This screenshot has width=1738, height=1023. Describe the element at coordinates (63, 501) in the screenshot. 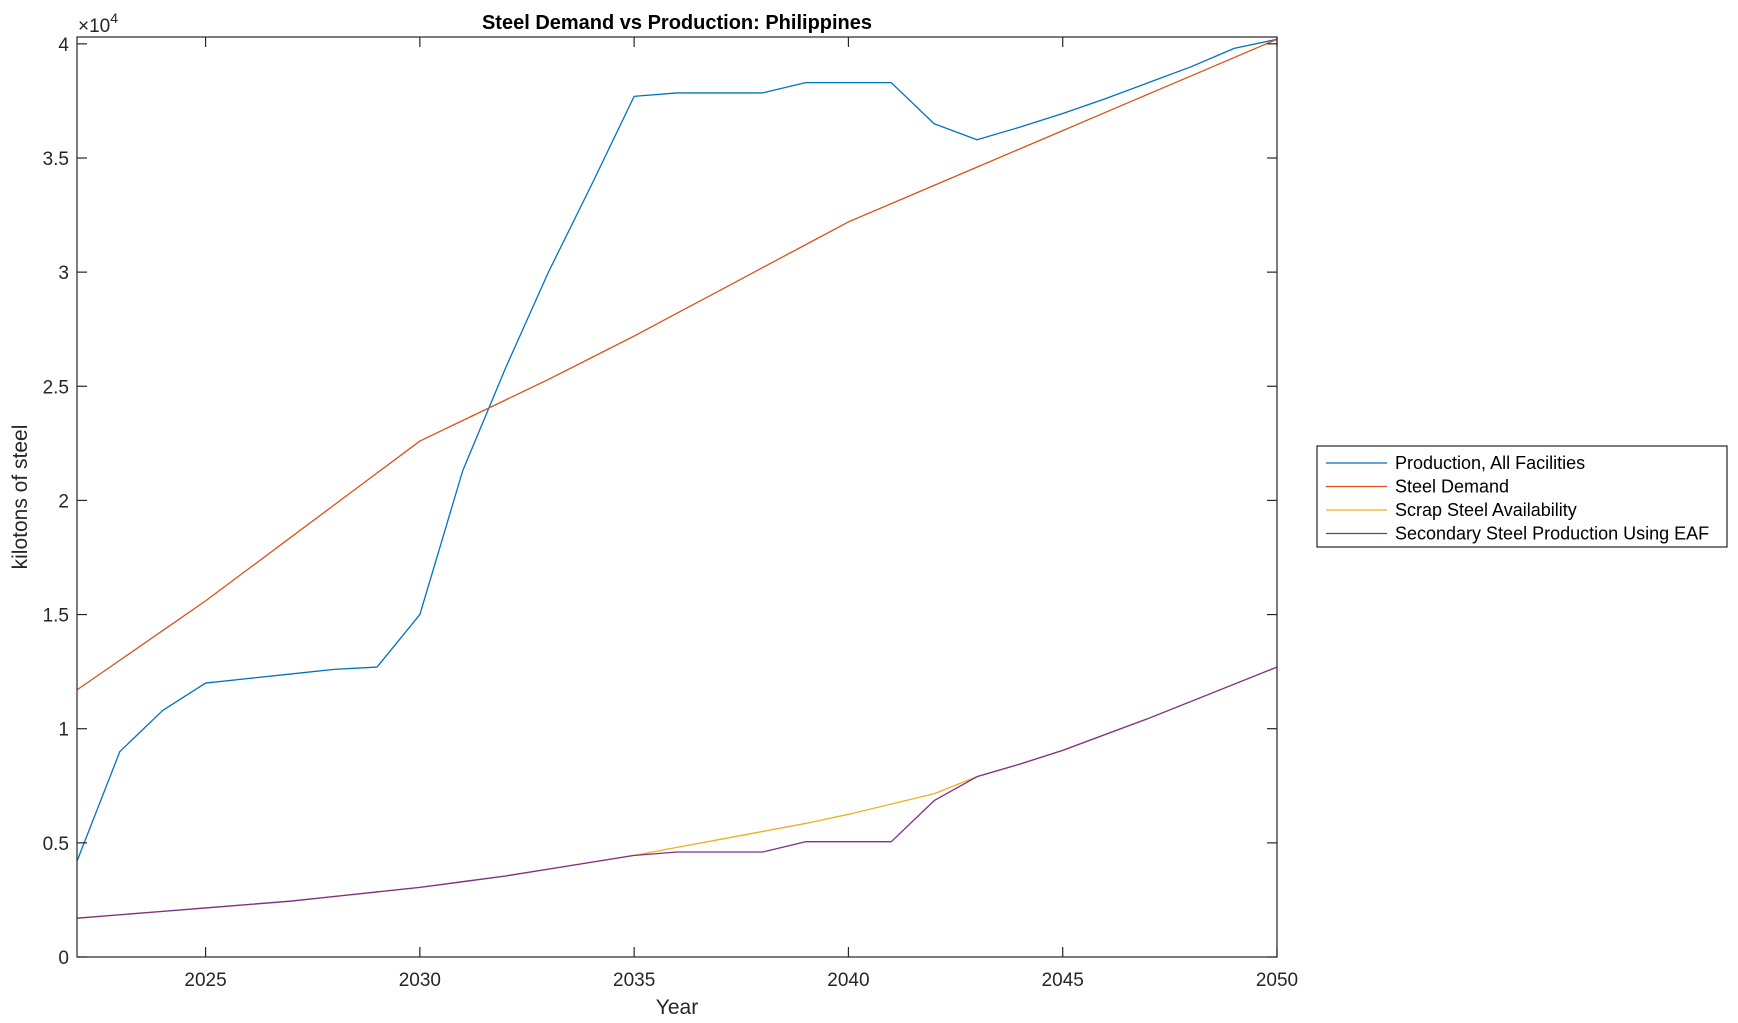

I see `y-tick-label: 2` at that location.